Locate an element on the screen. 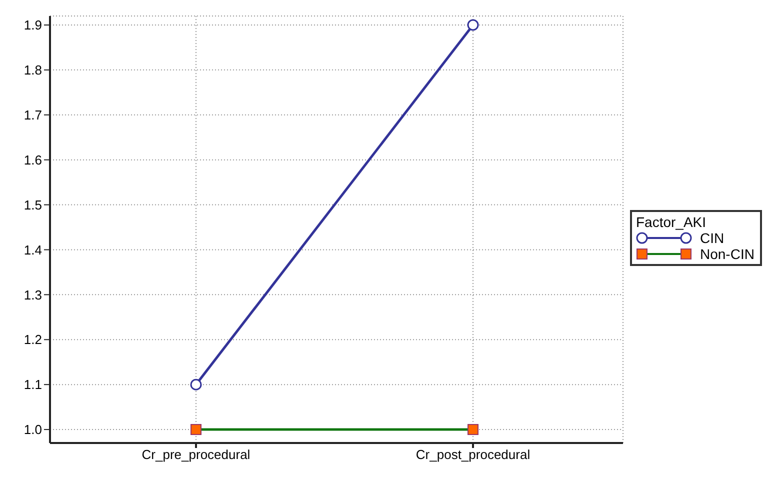  y-tick-label: 1.4 is located at coordinates (33, 250).